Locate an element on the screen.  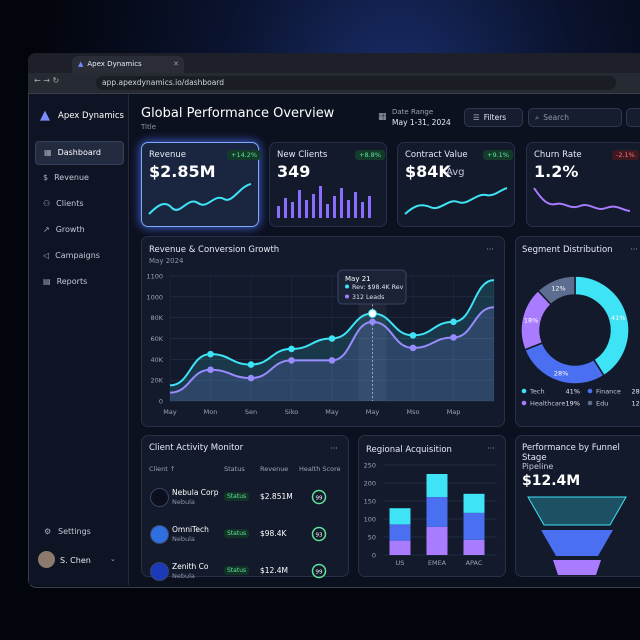
nav-item: ↗ Growth is located at coordinates (78, 230).